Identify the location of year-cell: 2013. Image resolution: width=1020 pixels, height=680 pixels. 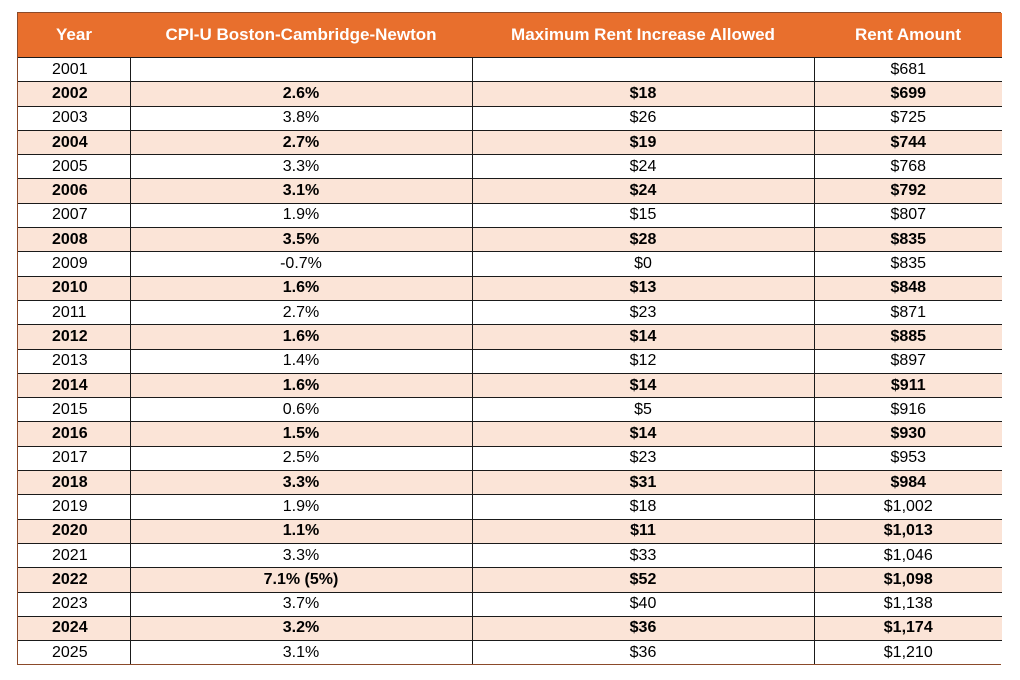
(74, 361).